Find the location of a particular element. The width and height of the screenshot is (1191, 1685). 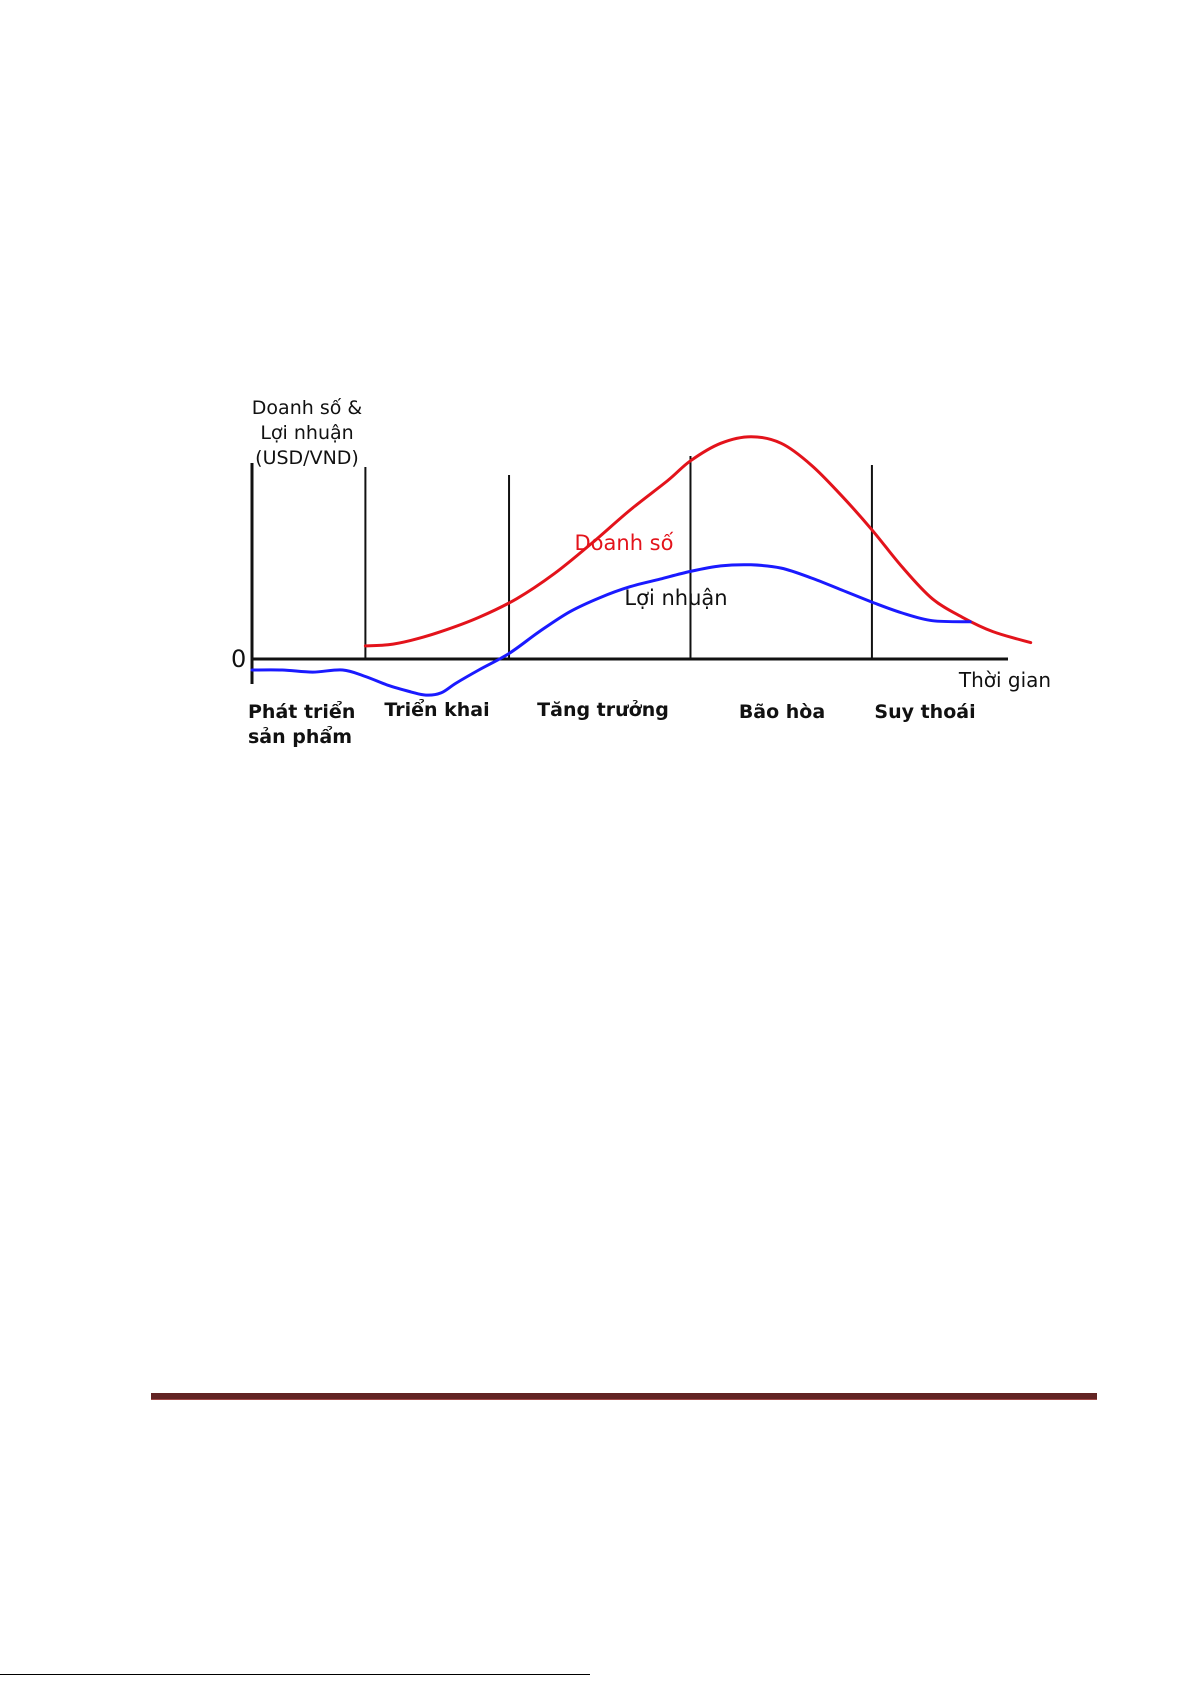

phase-label-development-line-1: Phát triển is located at coordinates (301, 711).